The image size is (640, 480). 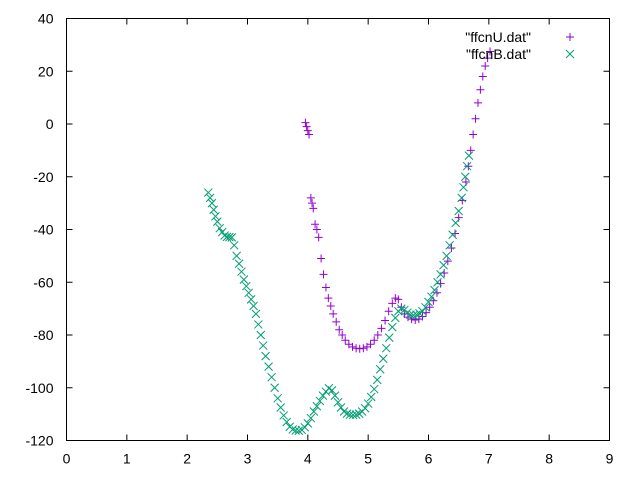 What do you see at coordinates (43, 335) in the screenshot?
I see `y-tick-label: -80` at bounding box center [43, 335].